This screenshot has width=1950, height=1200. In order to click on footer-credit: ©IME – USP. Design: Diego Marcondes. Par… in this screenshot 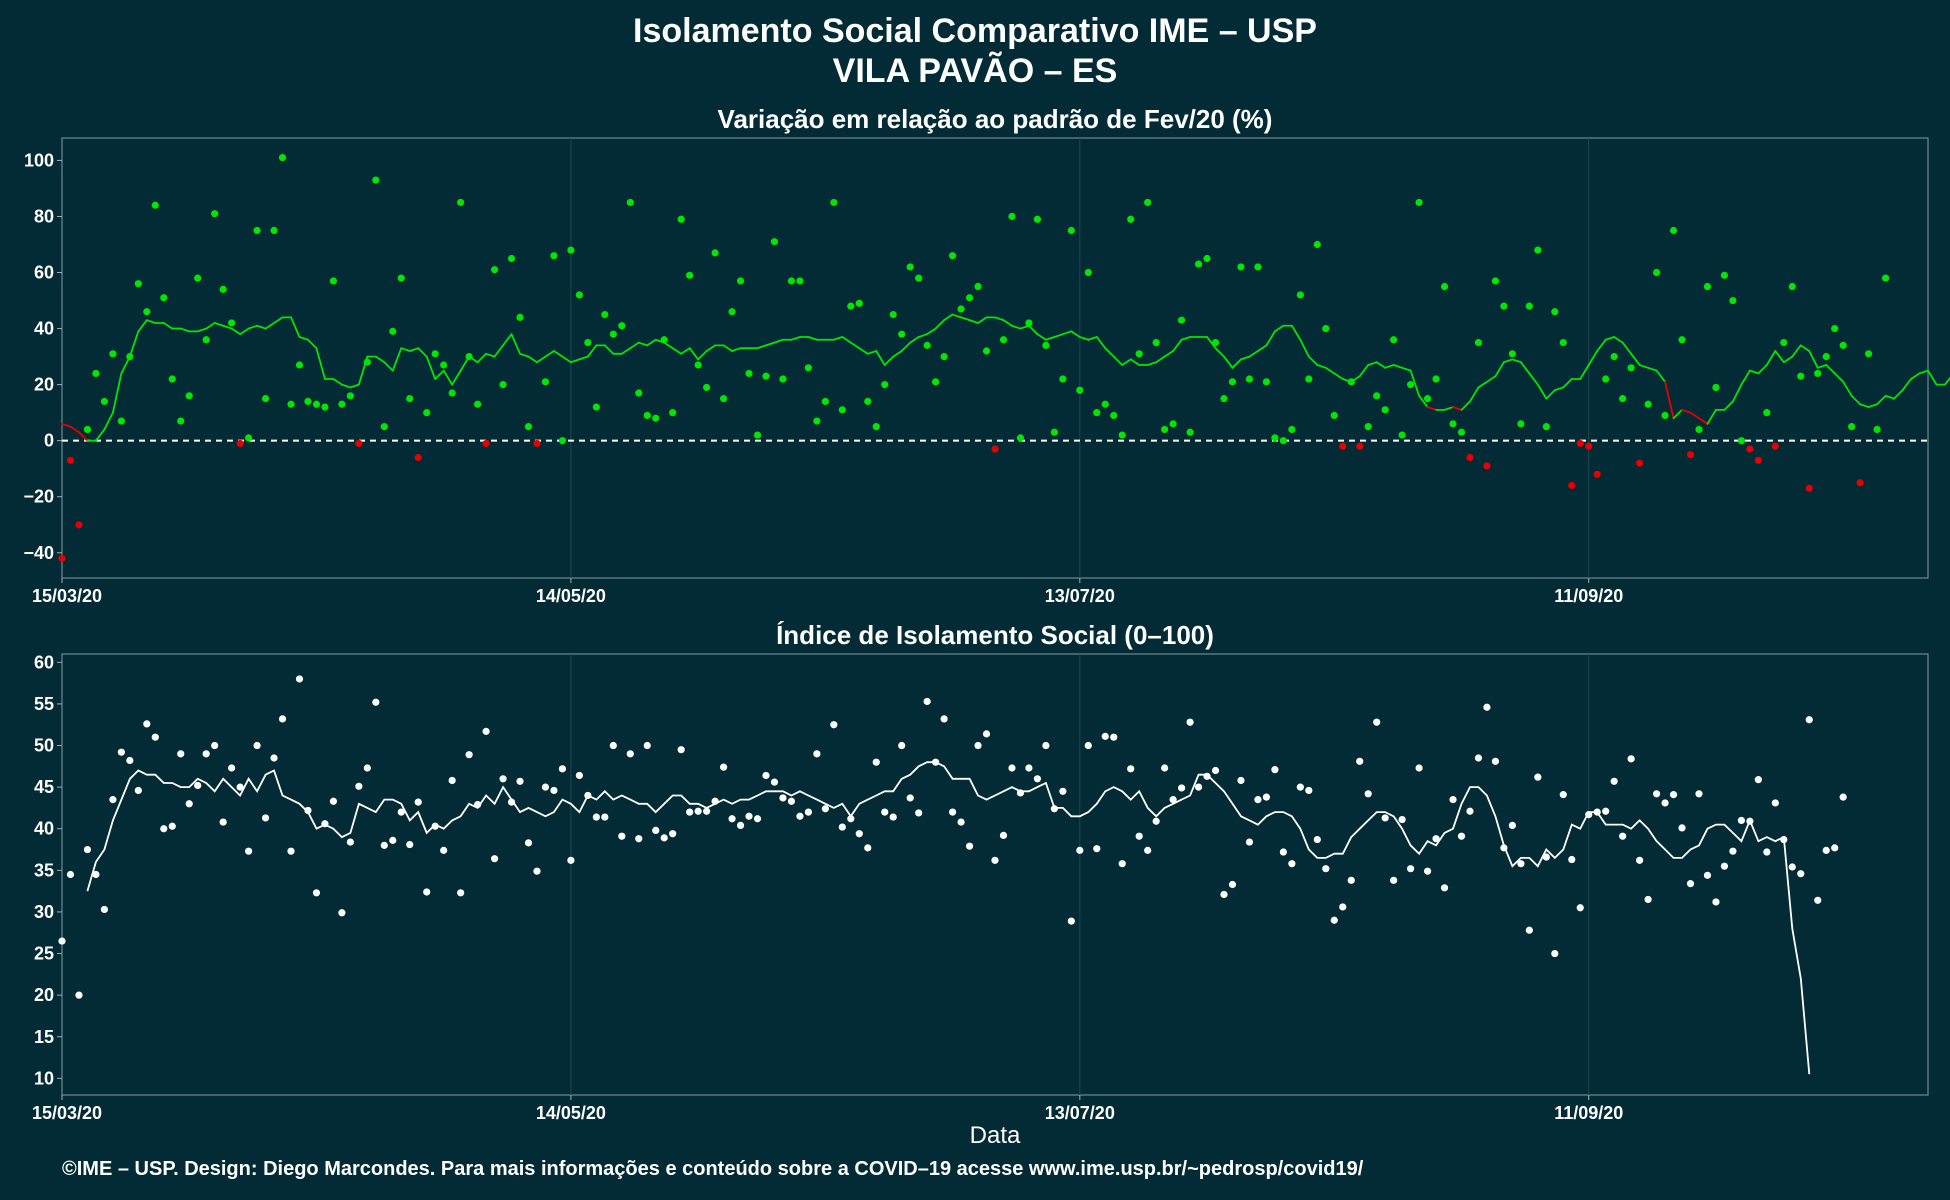, I will do `click(713, 1169)`.